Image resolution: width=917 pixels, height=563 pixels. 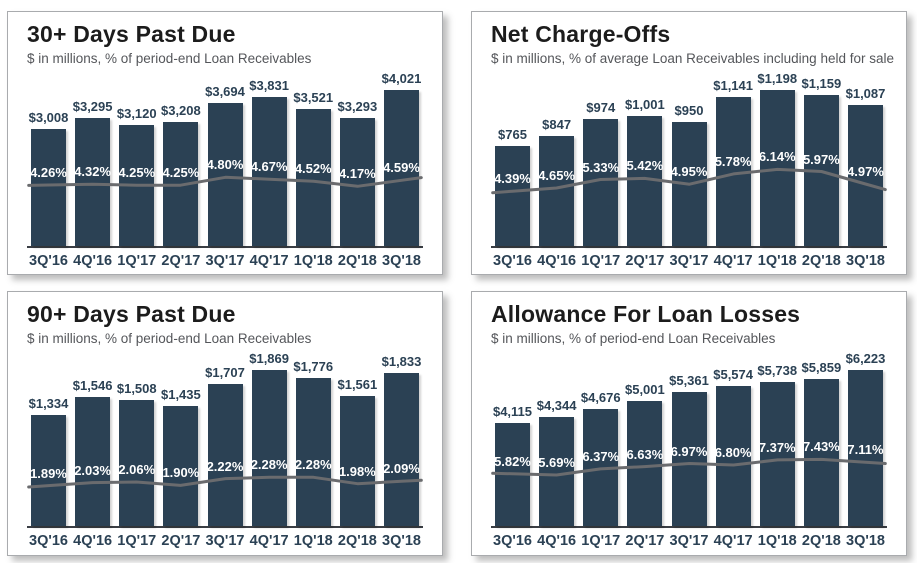 What do you see at coordinates (180, 110) in the screenshot?
I see `bar-value-label: $3,208` at bounding box center [180, 110].